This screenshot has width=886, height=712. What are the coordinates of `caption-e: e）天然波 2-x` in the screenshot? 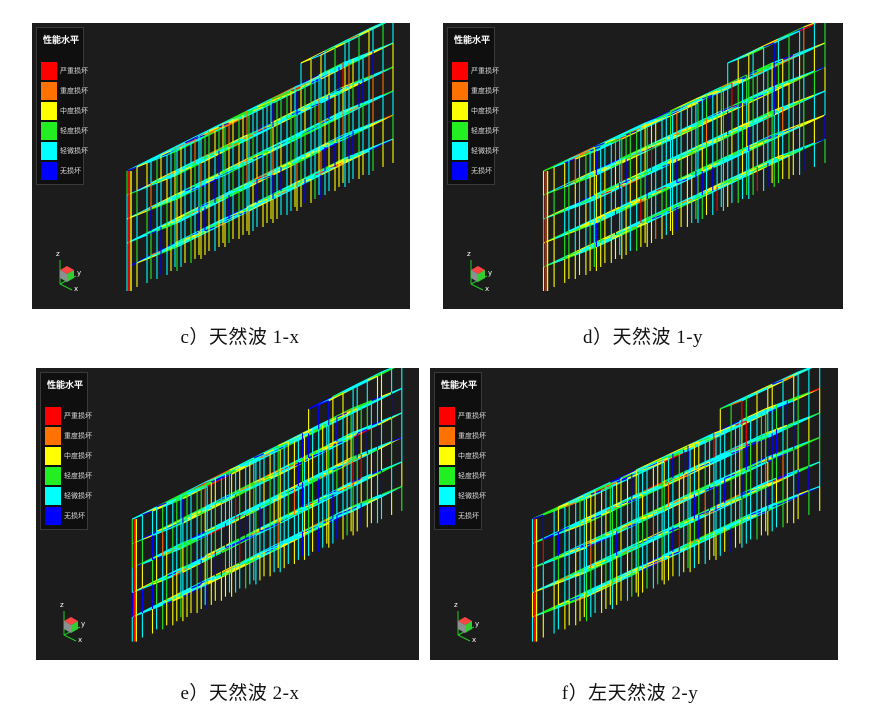 It's located at (240, 693).